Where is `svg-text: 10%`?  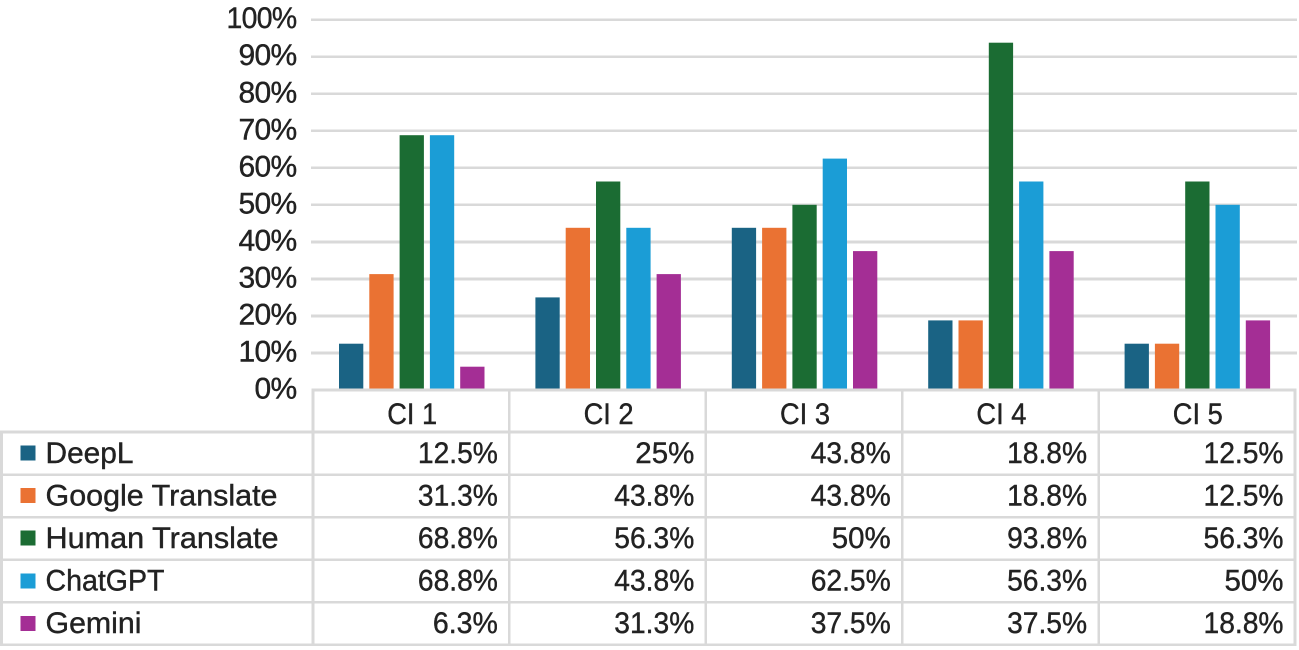 svg-text: 10% is located at coordinates (268, 352).